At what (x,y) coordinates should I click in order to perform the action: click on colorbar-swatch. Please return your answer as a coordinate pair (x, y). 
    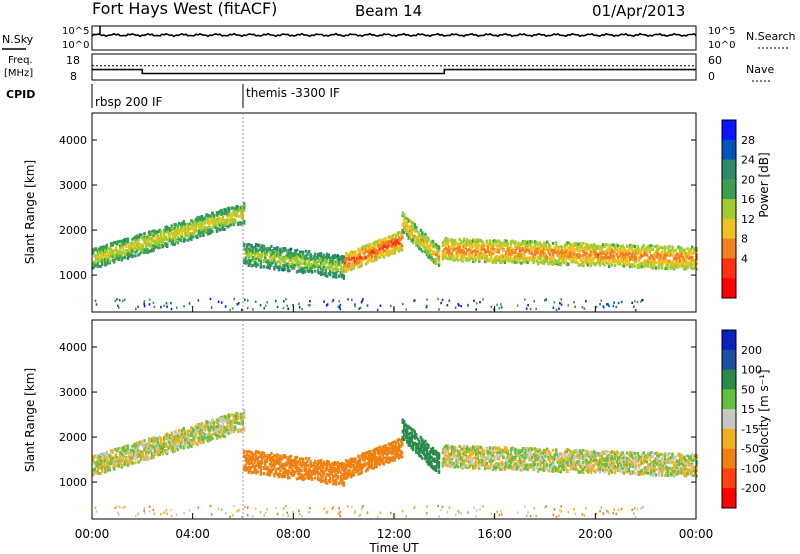
    Looking at the image, I should click on (729, 248).